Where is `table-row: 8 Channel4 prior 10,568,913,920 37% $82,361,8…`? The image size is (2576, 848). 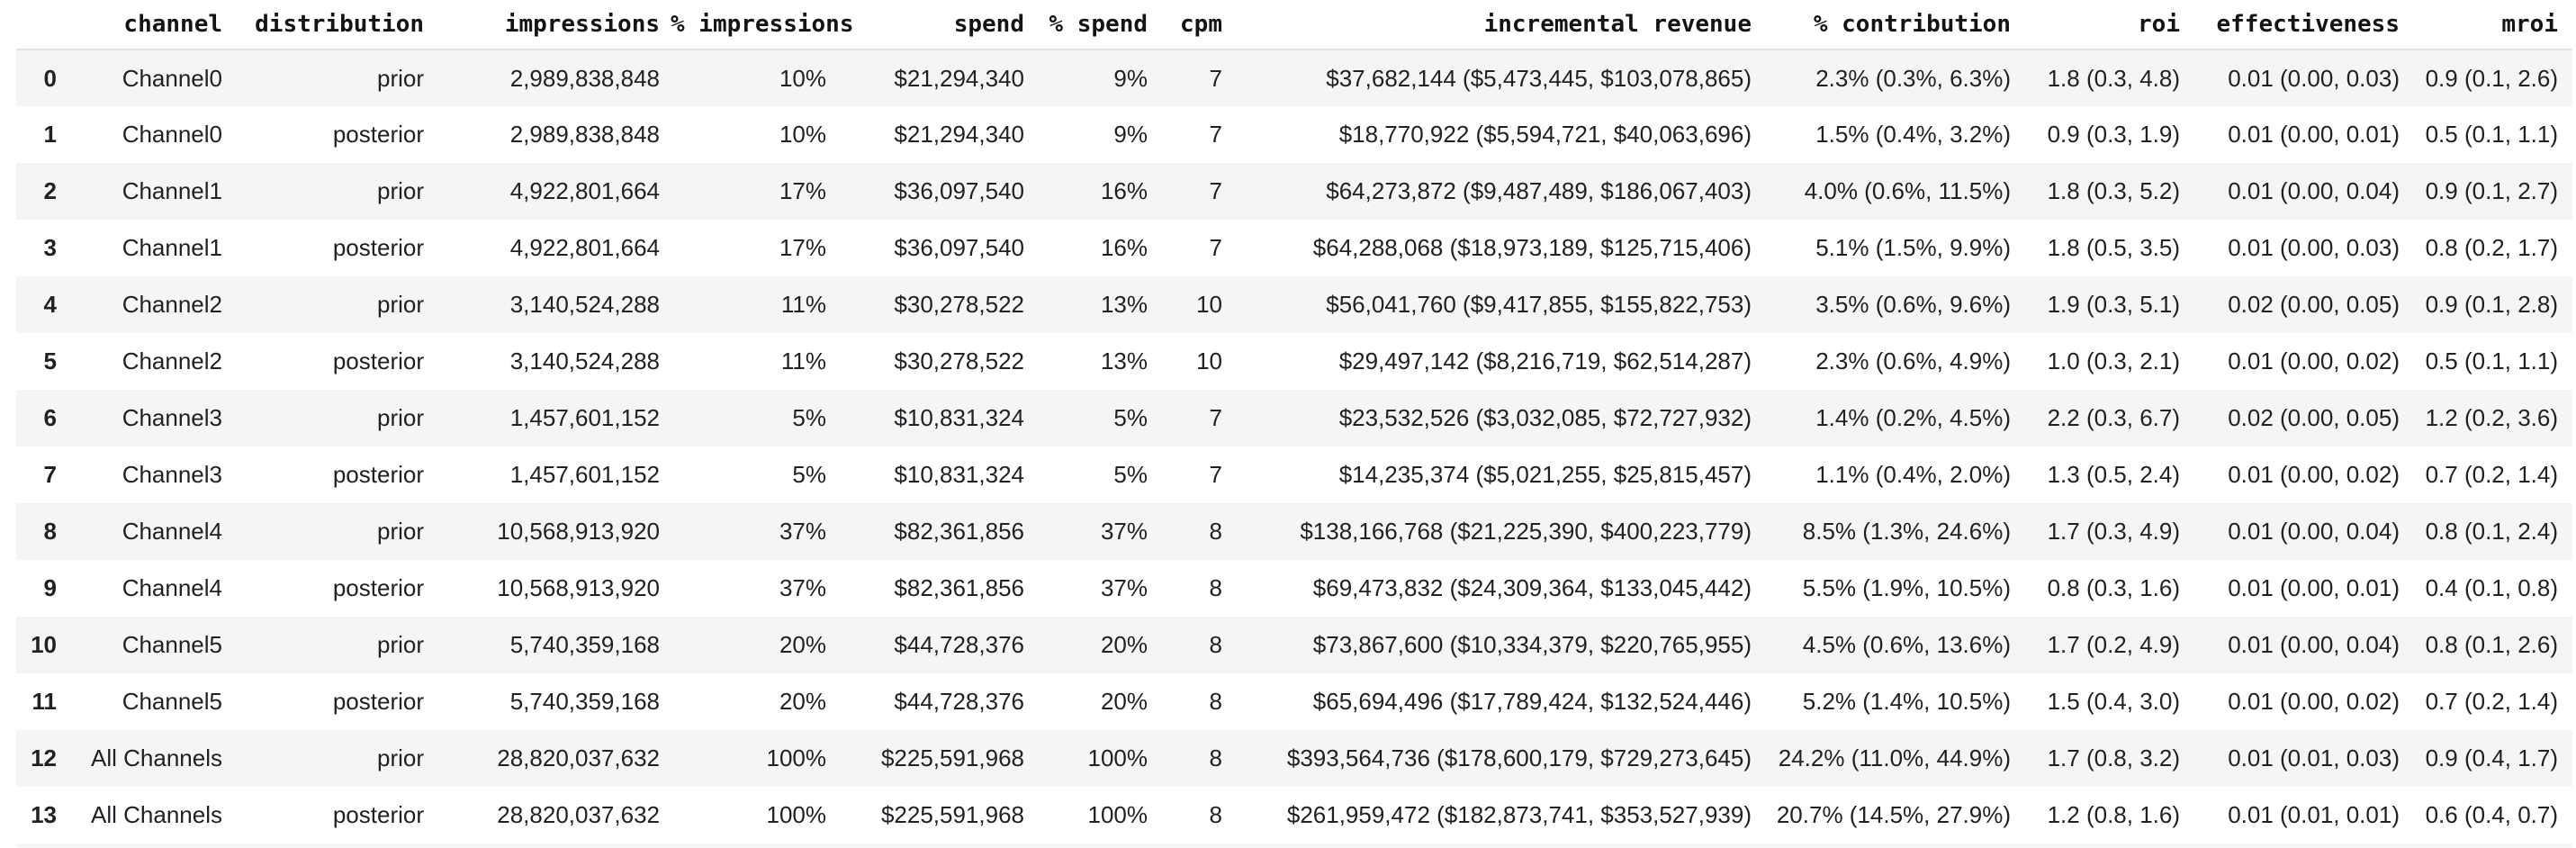 table-row: 8 Channel4 prior 10,568,913,920 37% $82,361,8… is located at coordinates (1294, 531).